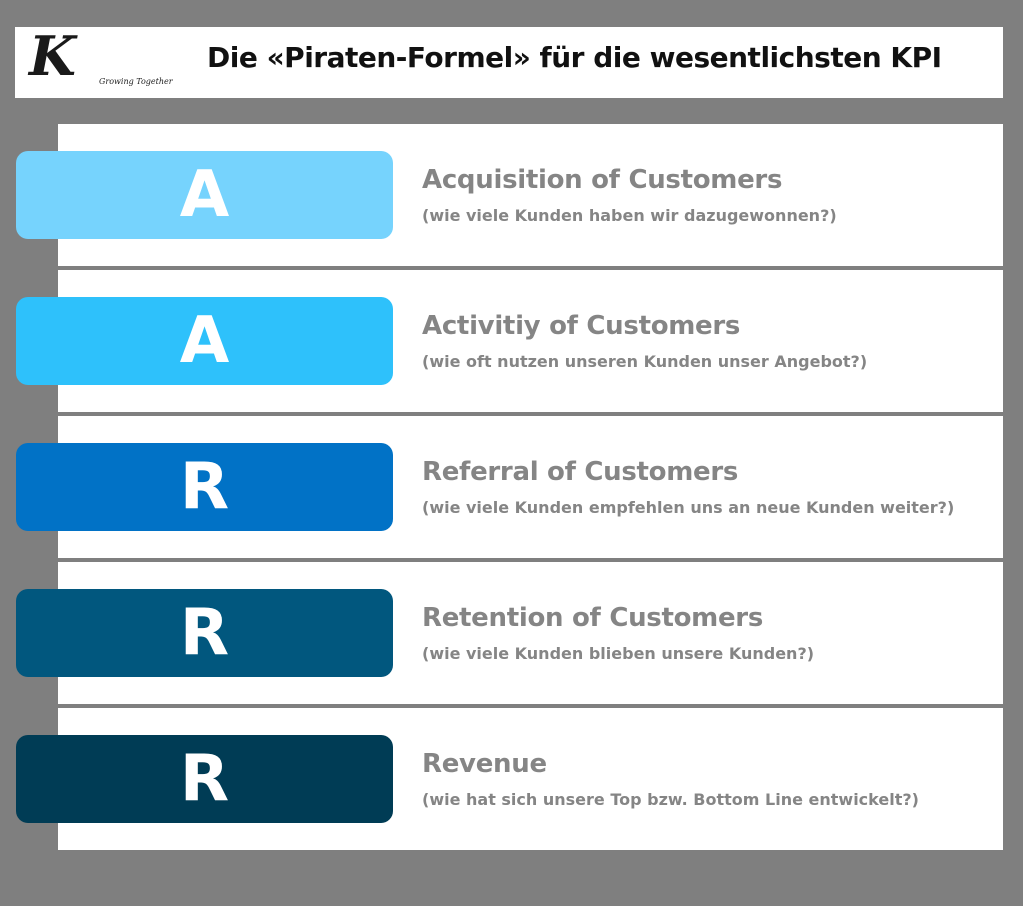 The width and height of the screenshot is (1023, 906). Describe the element at coordinates (602, 180) in the screenshot. I see `row-title-acquisition: Acquisition of Customers` at that location.